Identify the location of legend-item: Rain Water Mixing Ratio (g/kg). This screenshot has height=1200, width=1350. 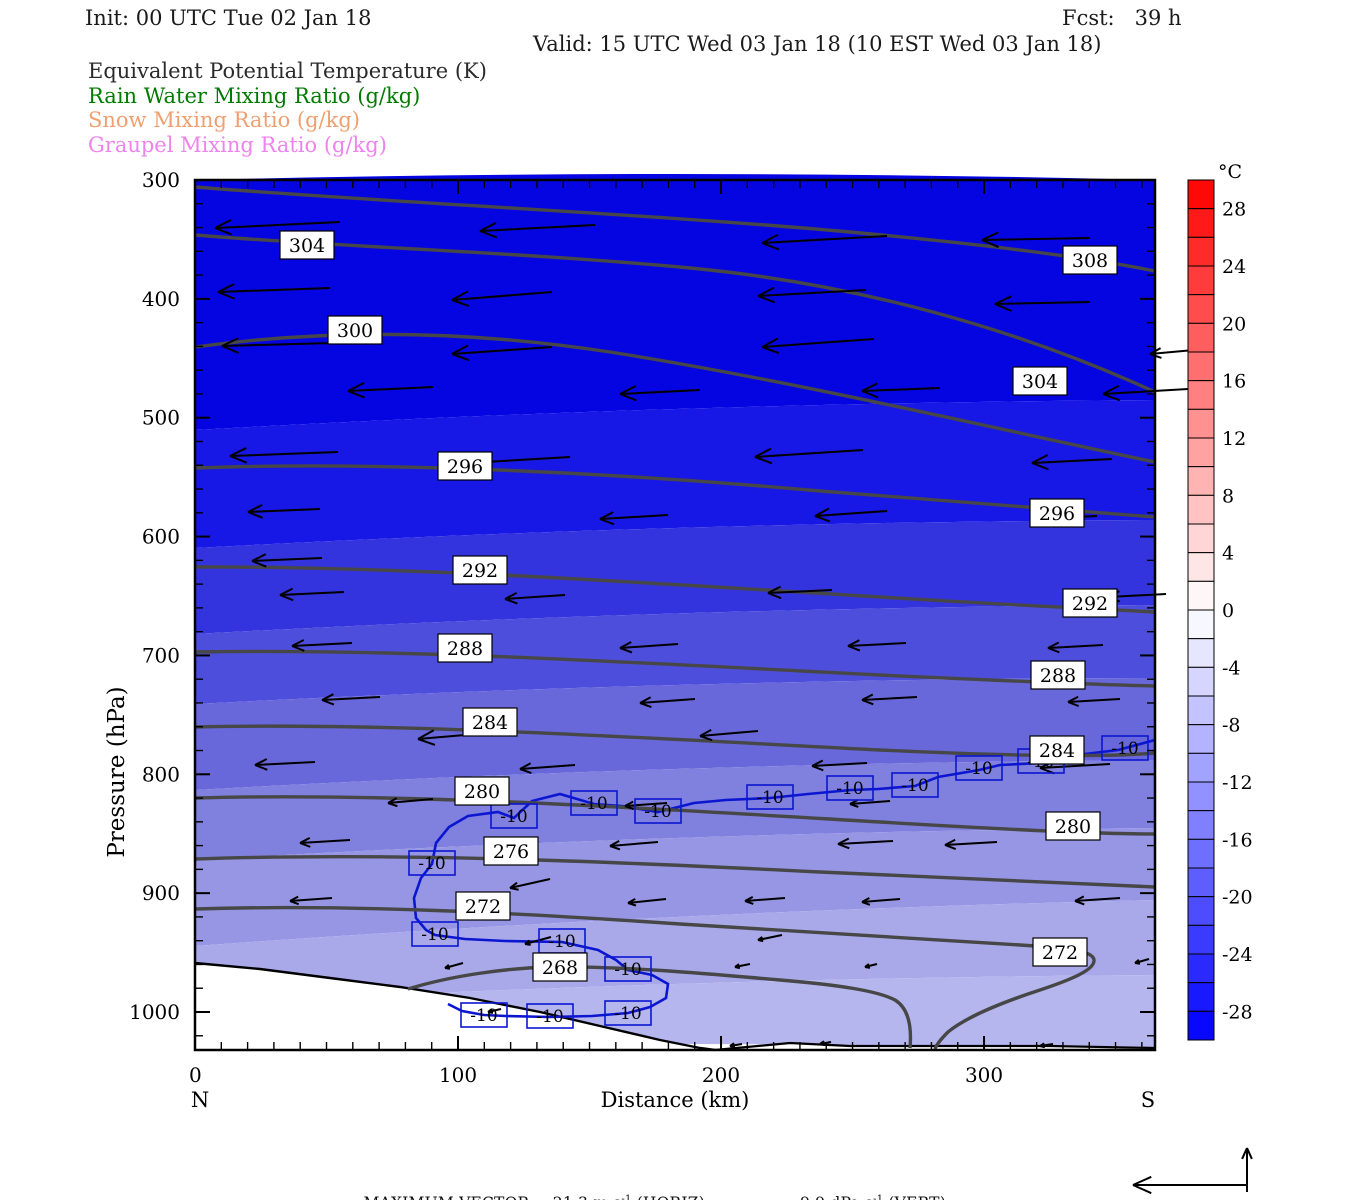
(254, 95).